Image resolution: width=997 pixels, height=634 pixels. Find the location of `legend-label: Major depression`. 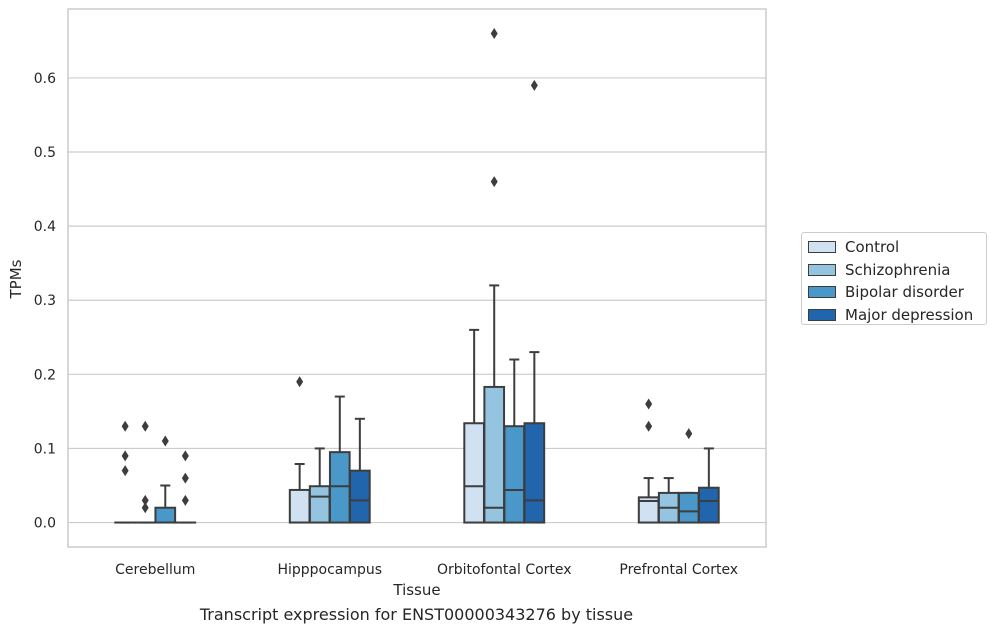

legend-label: Major depression is located at coordinates (909, 314).